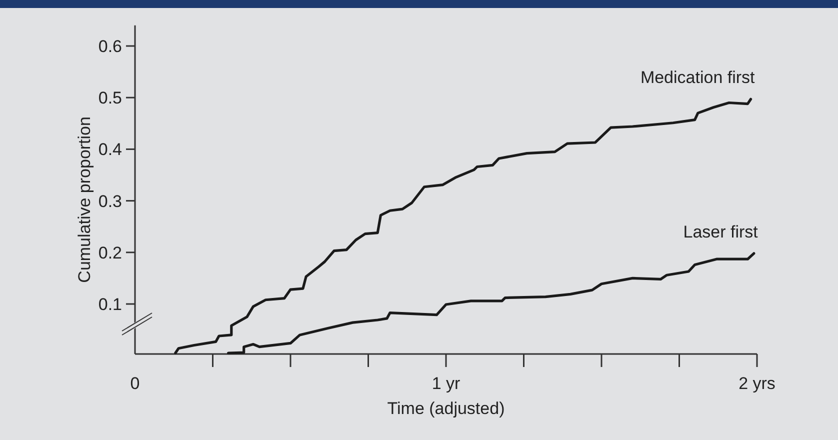  What do you see at coordinates (446, 383) in the screenshot?
I see `x-tick-label: 1 yr` at bounding box center [446, 383].